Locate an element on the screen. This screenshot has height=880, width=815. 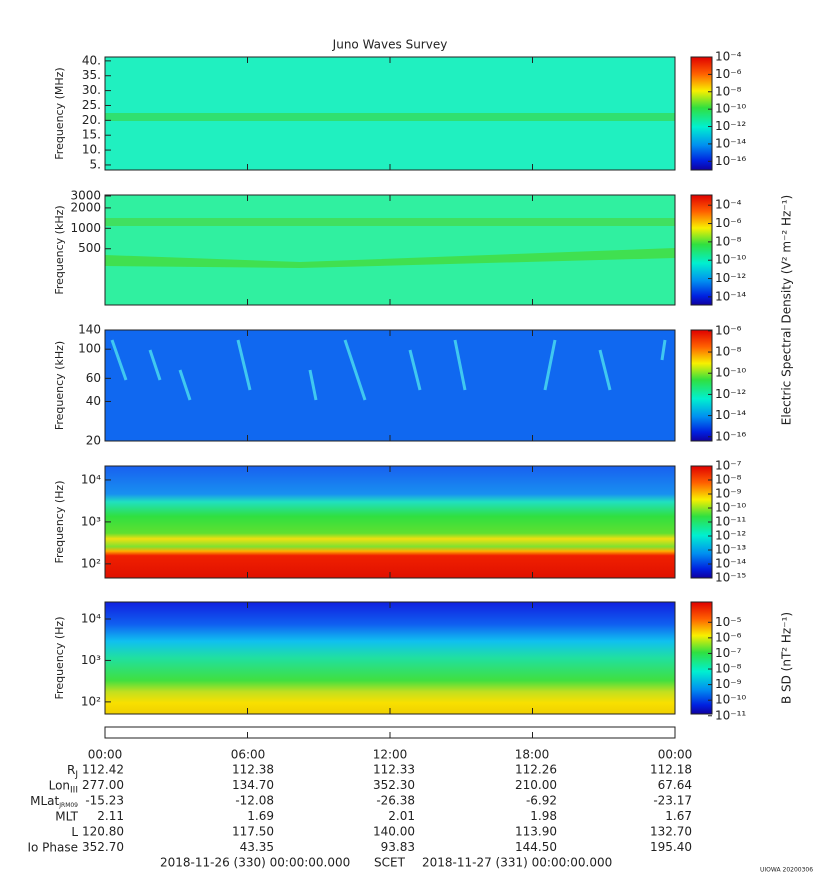
row-label-main: MLT is located at coordinates (66, 816).